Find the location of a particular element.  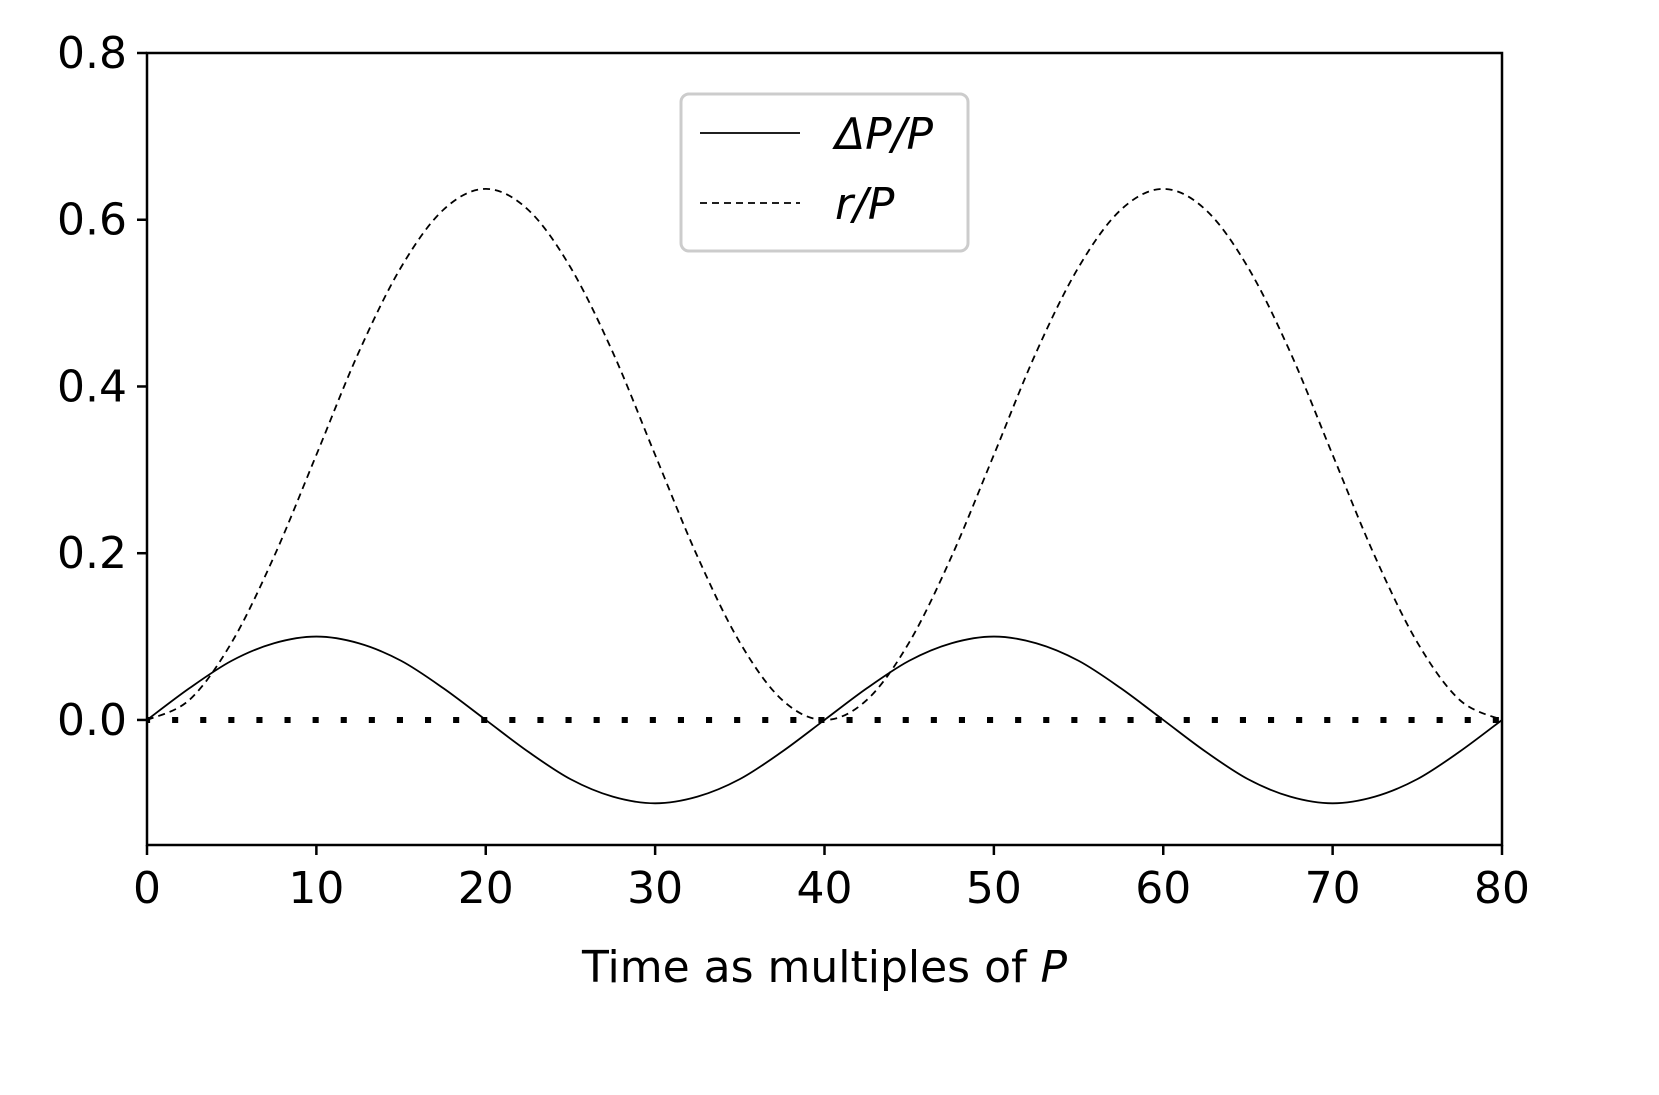

x-tick-label: 30 is located at coordinates (655, 888).